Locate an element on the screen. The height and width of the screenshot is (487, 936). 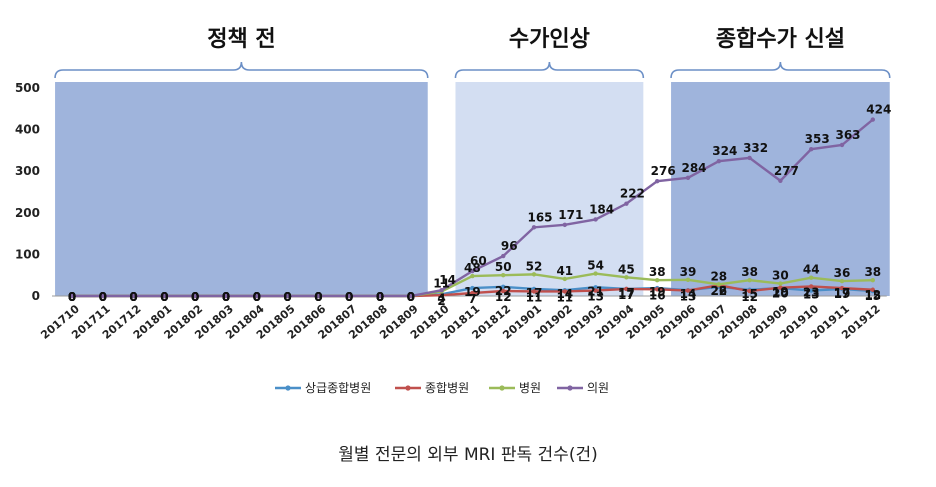
data-label: 54 is located at coordinates (595, 266).